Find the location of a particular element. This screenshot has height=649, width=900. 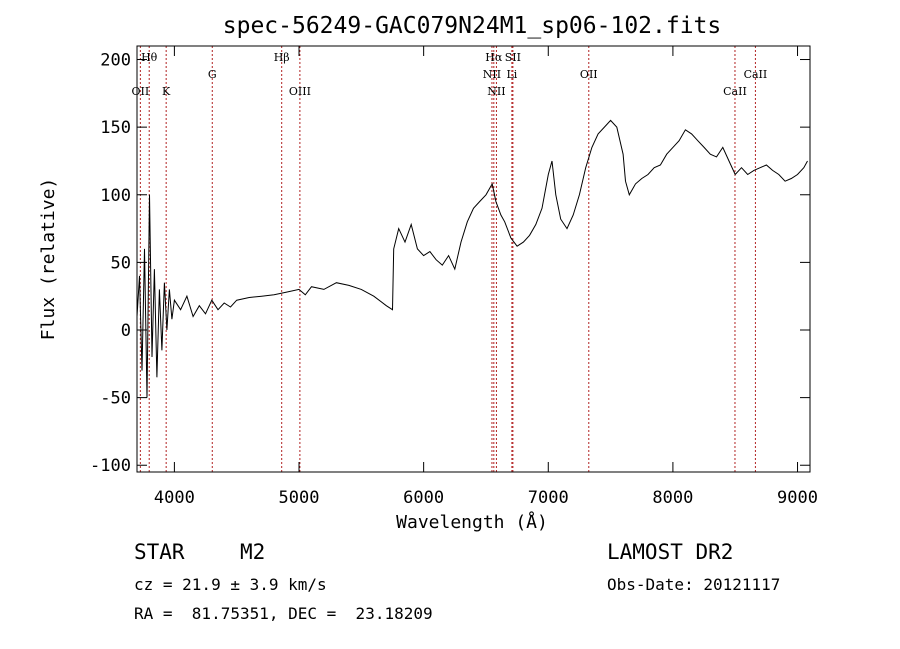

y-tick-label: -50 is located at coordinates (115, 399).